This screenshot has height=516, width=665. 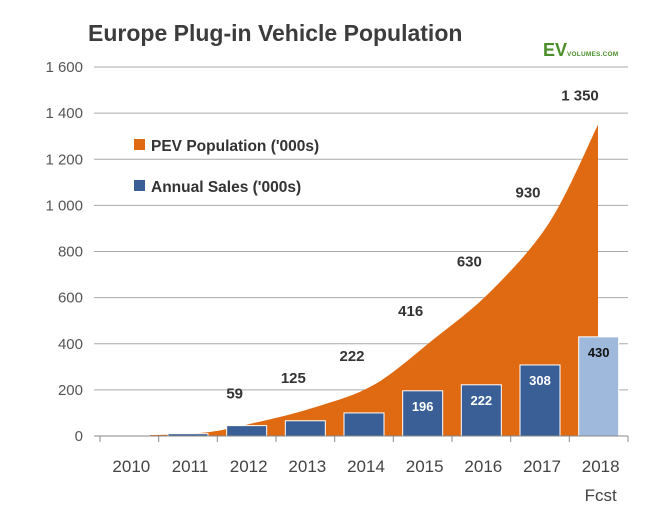 I want to click on y-tick-label: 400, so click(x=70, y=344).